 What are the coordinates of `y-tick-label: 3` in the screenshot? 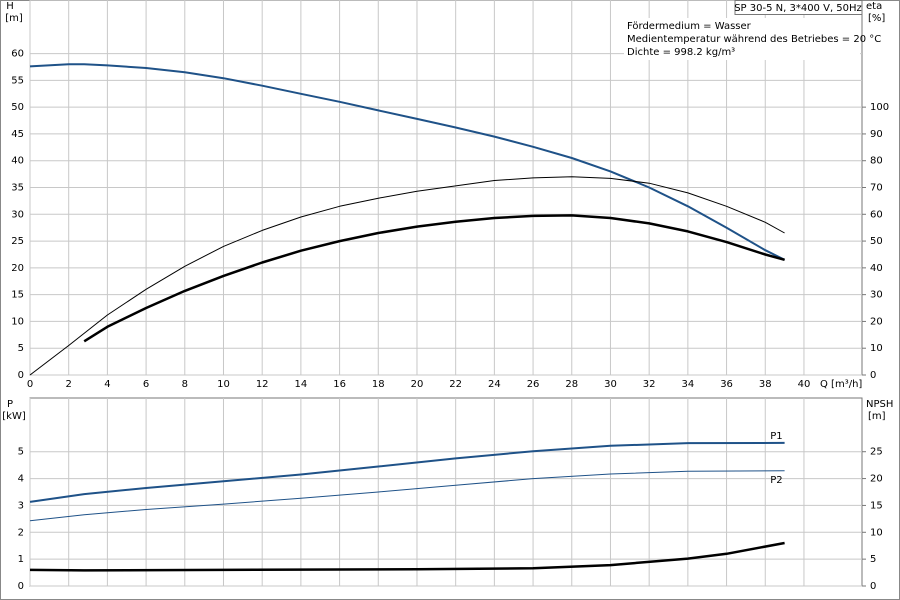 It's located at (21, 505).